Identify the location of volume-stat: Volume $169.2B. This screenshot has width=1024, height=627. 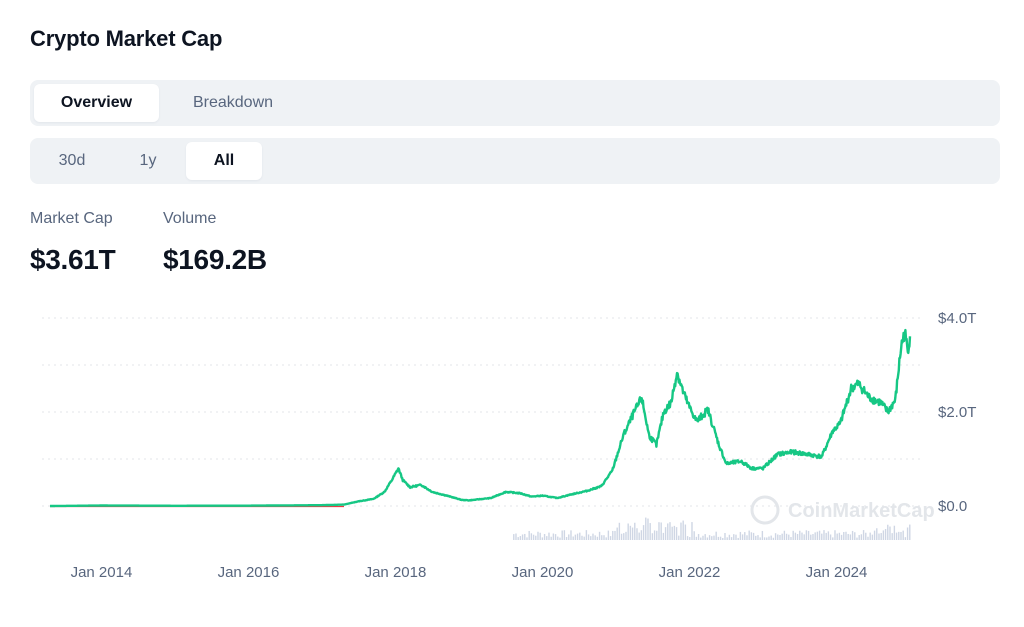
(215, 243).